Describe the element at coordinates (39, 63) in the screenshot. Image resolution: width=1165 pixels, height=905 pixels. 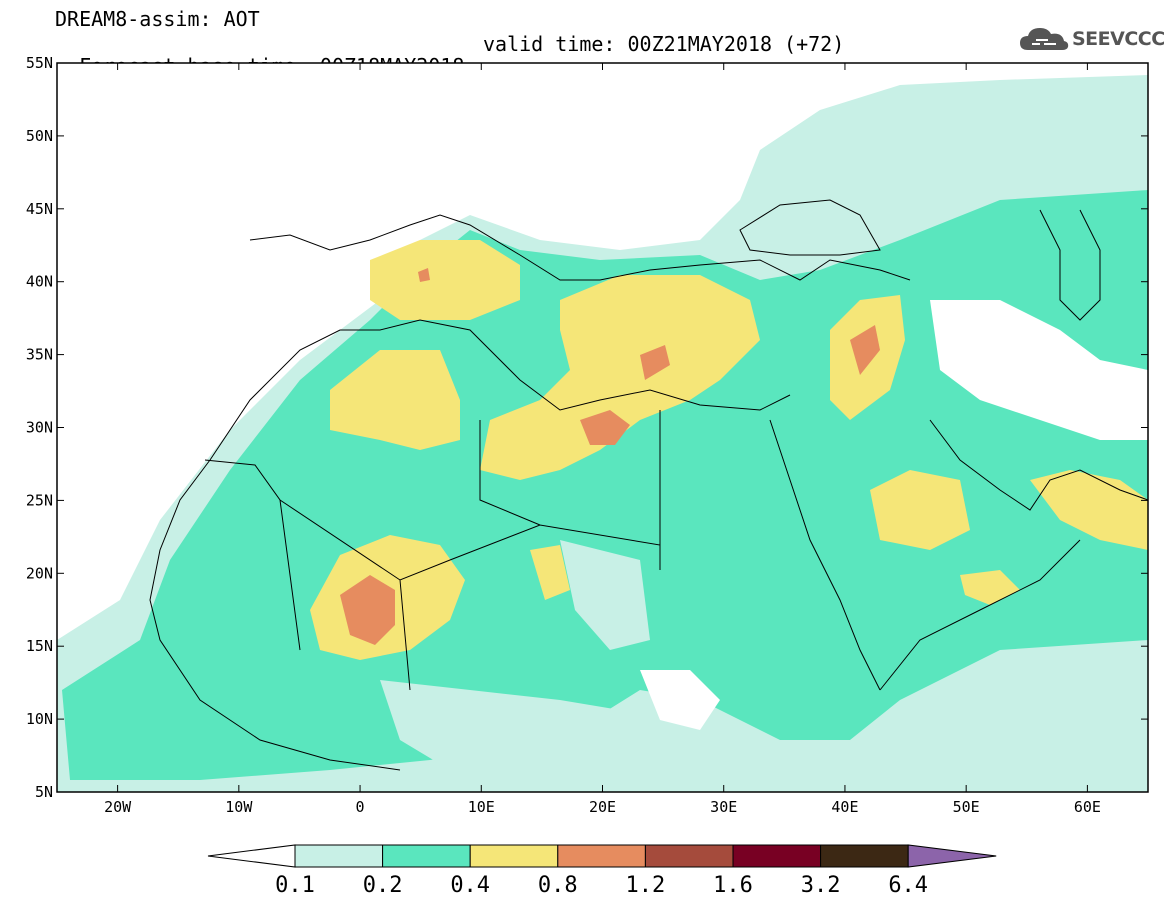
I see `lat-tick-label: 55N` at that location.